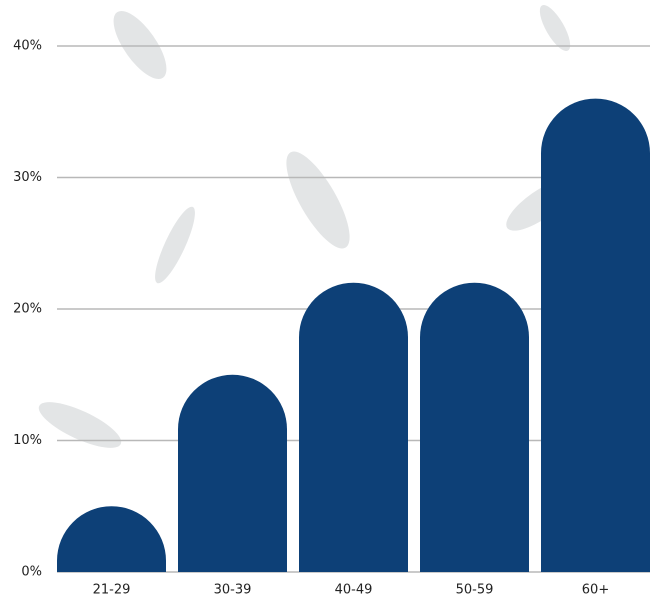 The height and width of the screenshot is (599, 658). Describe the element at coordinates (27, 46) in the screenshot. I see `y-tick-label: 40%` at that location.